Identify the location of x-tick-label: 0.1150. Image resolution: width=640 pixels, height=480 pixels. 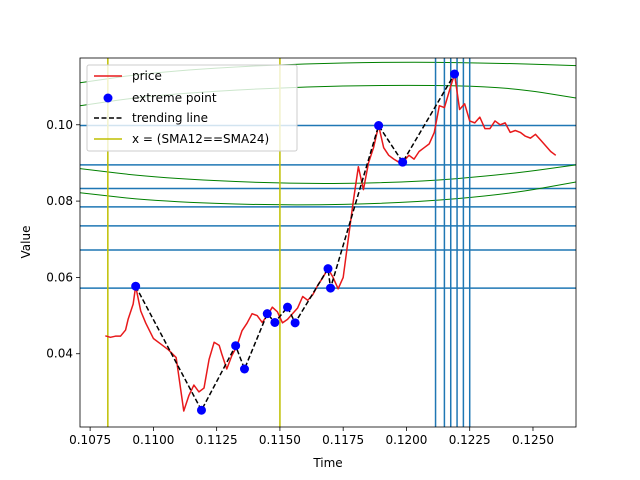
(280, 440).